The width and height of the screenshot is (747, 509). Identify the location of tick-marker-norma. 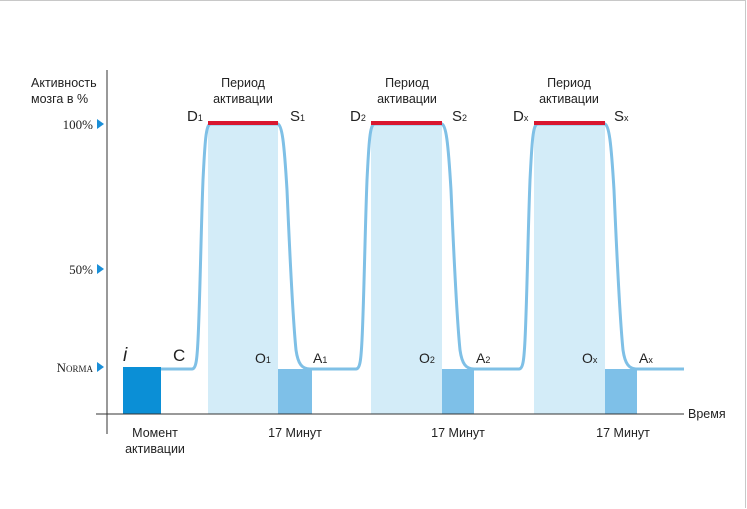
(100, 367).